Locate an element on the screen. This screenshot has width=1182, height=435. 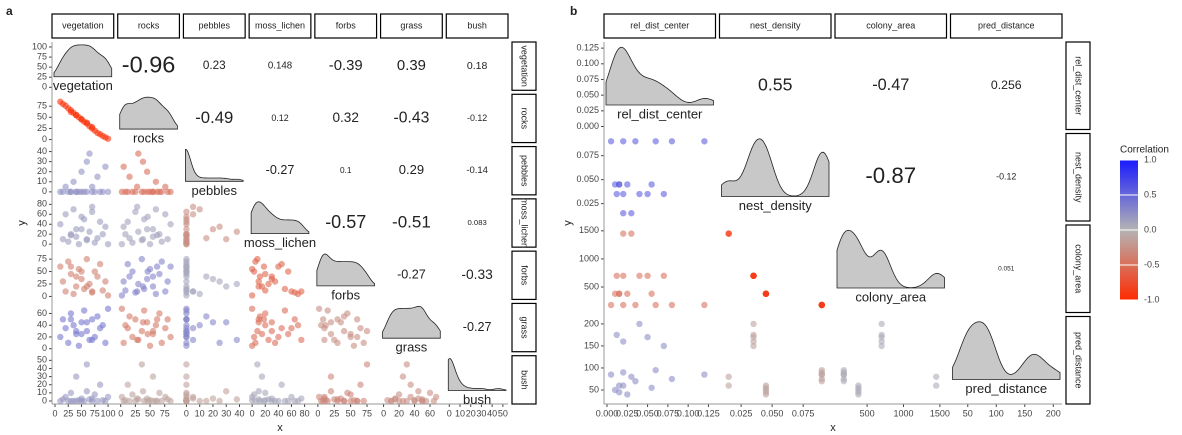
x-tick-label: 0 is located at coordinates (383, 413).